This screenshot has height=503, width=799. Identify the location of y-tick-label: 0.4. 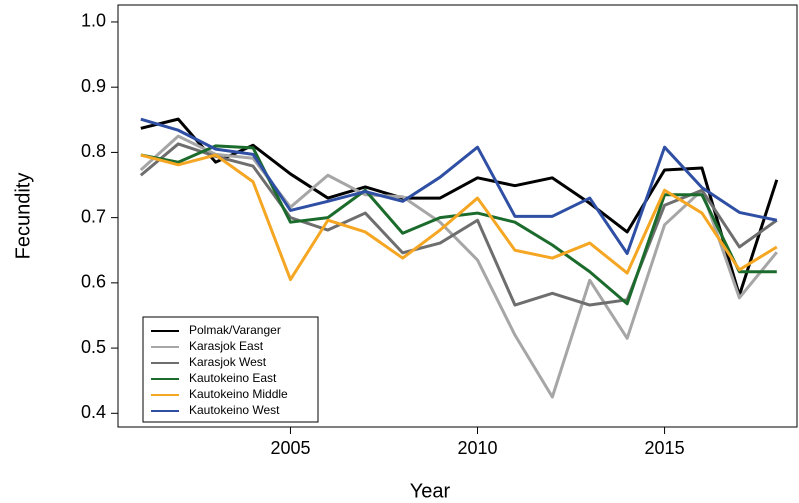
(93, 412).